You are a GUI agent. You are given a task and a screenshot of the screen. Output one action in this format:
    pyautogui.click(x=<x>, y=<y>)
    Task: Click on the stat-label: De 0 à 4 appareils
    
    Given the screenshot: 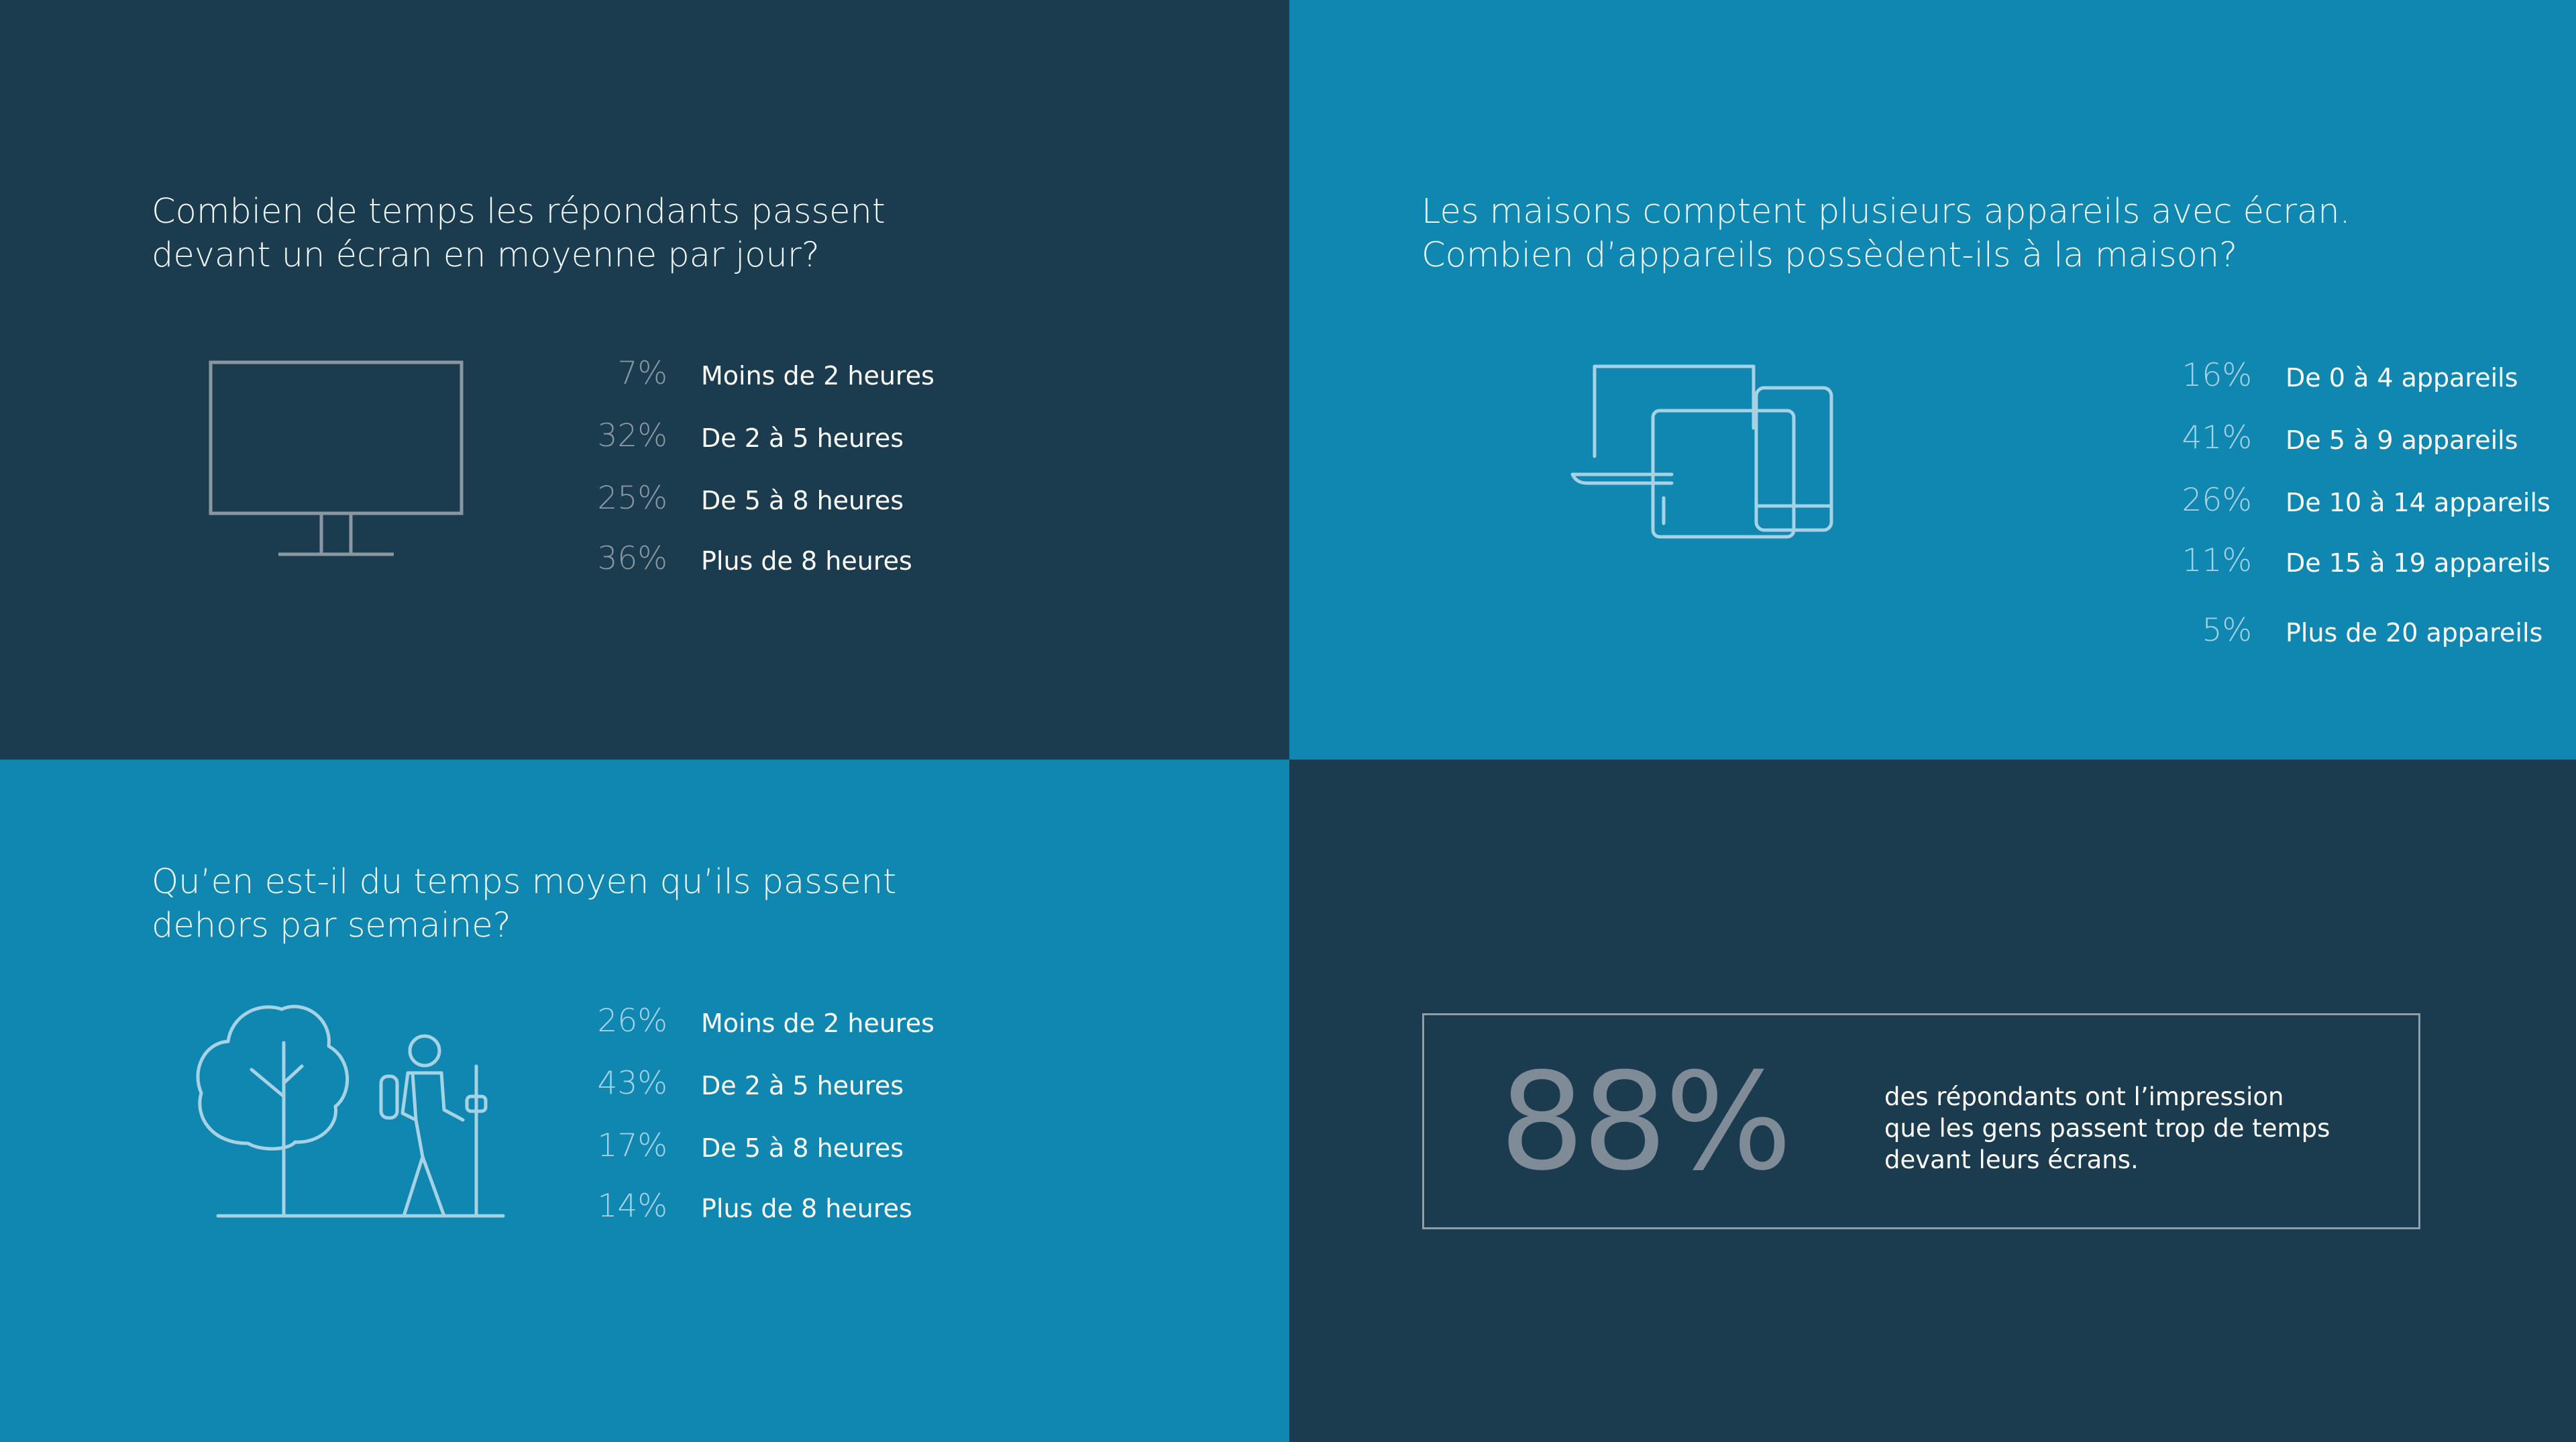 What is the action you would take?
    pyautogui.click(x=2402, y=378)
    